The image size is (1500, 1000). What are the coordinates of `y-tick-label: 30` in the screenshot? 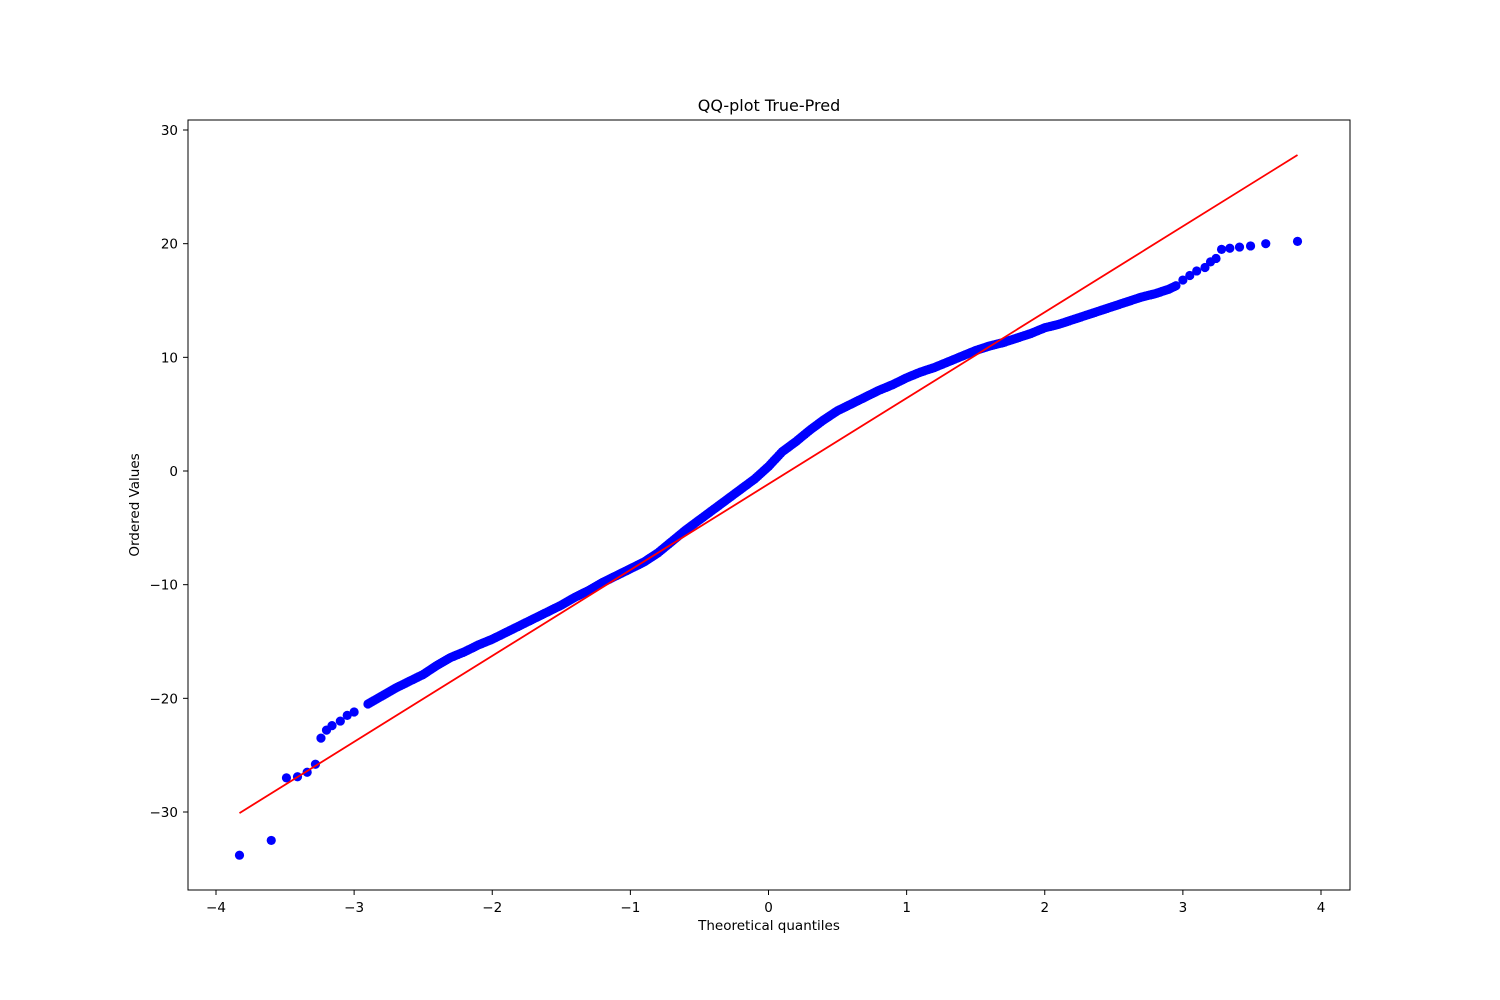 It's located at (169, 131).